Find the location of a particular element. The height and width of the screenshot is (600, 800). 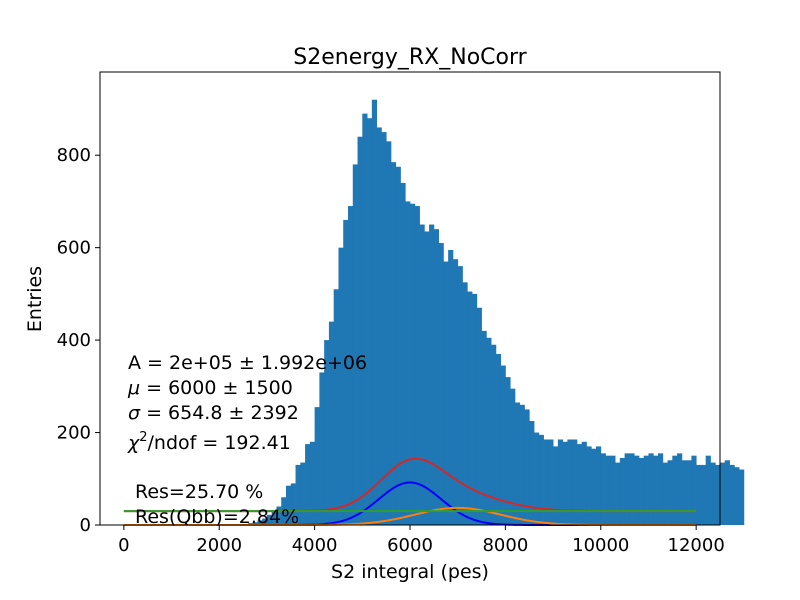

x-tick-label: 0 is located at coordinates (123, 545).